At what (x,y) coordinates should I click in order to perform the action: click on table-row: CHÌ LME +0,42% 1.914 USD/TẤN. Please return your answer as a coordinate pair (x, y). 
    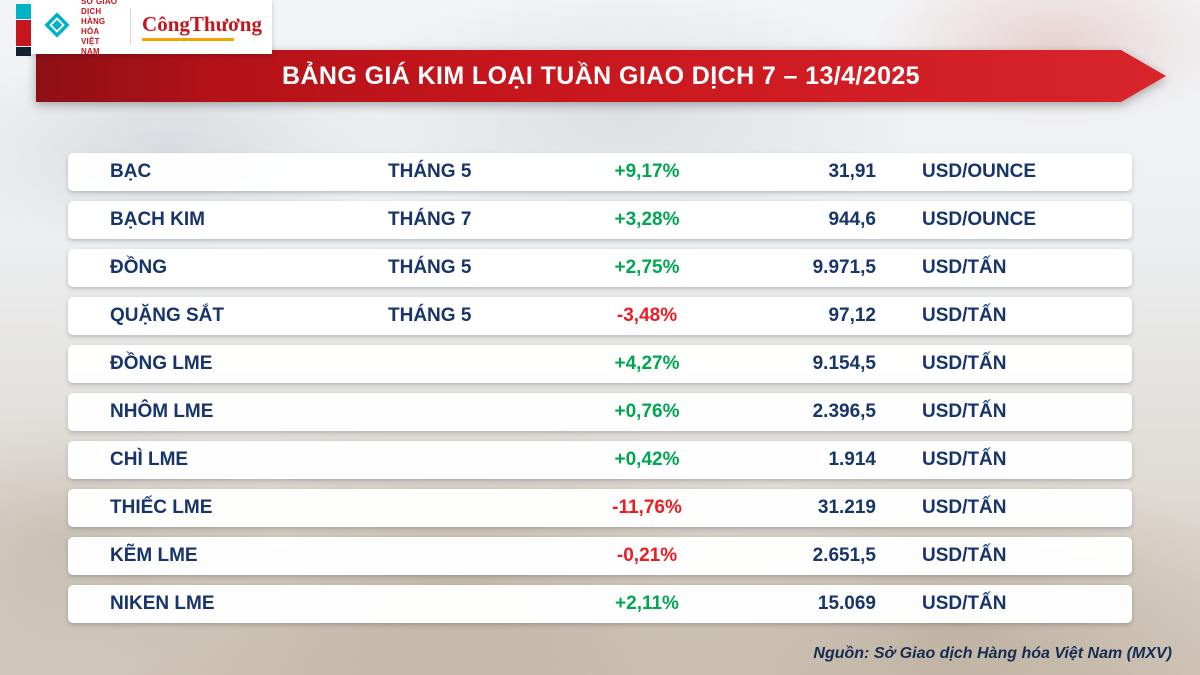
    Looking at the image, I should click on (600, 460).